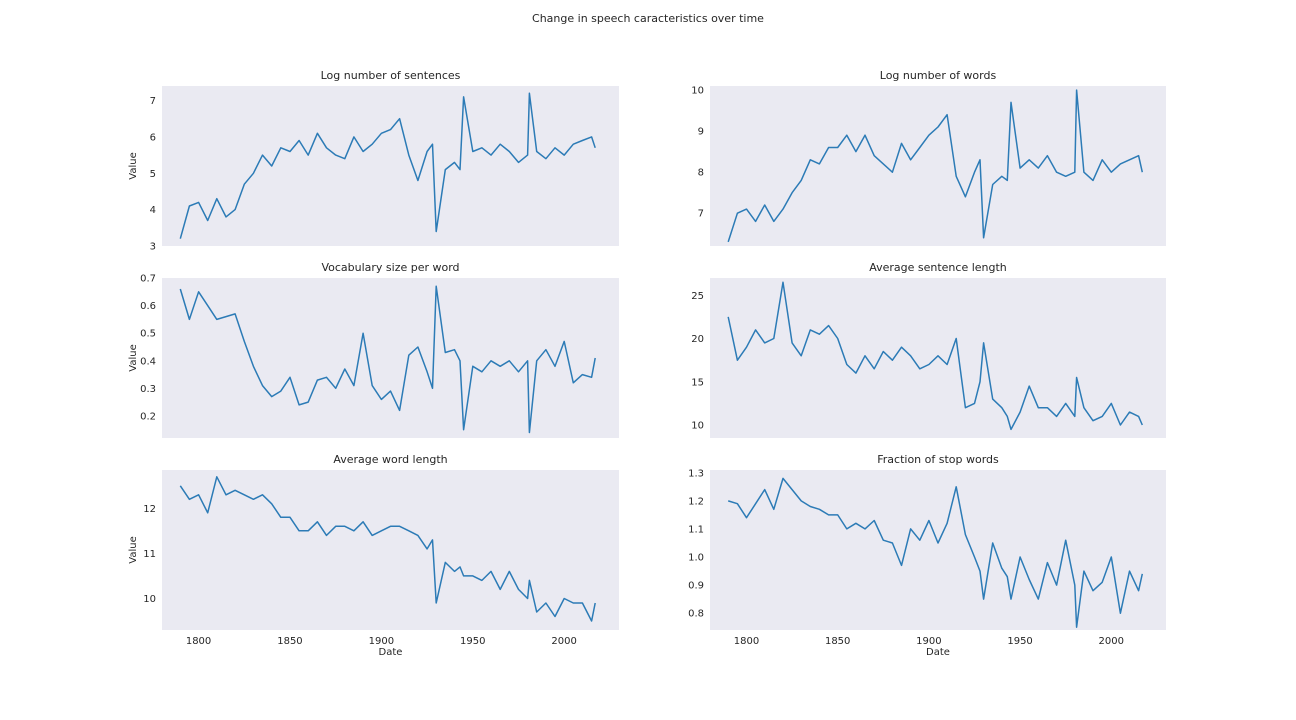 This screenshot has height=720, width=1296. I want to click on y-tick-label: 0.7, so click(148, 279).